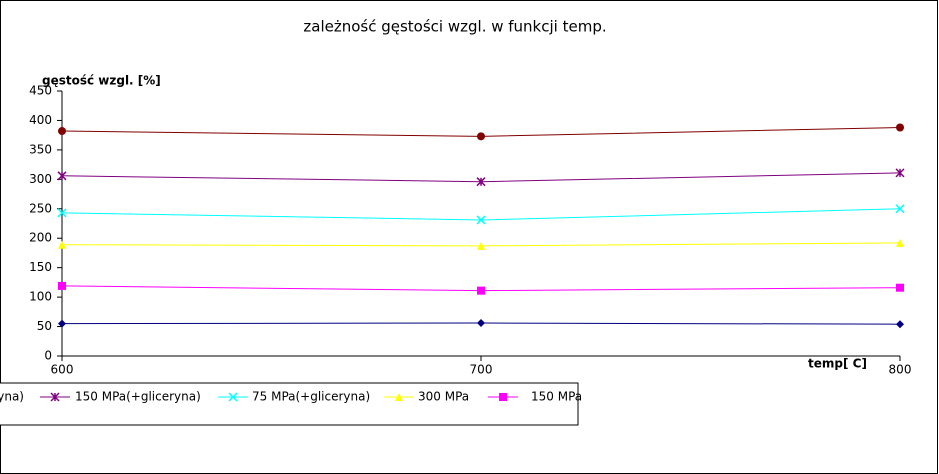  What do you see at coordinates (311, 397) in the screenshot?
I see `legend-label: 75 MPa(+gliceryna)` at bounding box center [311, 397].